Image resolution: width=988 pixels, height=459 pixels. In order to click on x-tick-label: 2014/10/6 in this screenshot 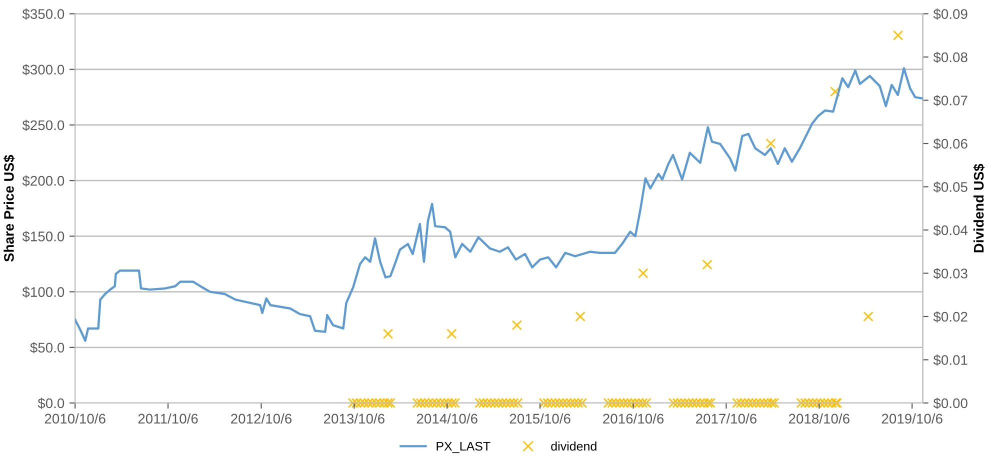, I will do `click(447, 418)`.